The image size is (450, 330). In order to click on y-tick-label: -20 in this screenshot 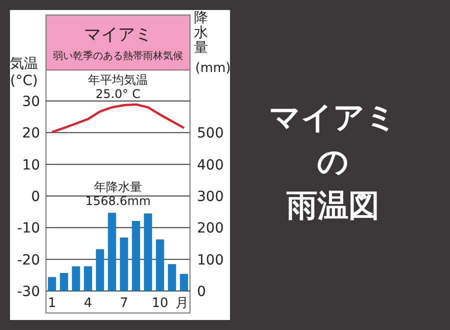, I will do `click(28, 260)`.